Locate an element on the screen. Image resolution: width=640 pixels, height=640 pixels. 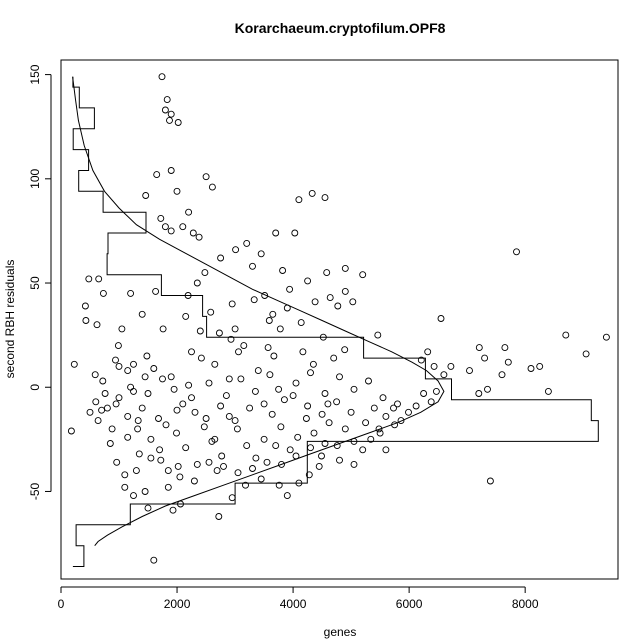
y-tick-label: 50 is located at coordinates (35, 283).